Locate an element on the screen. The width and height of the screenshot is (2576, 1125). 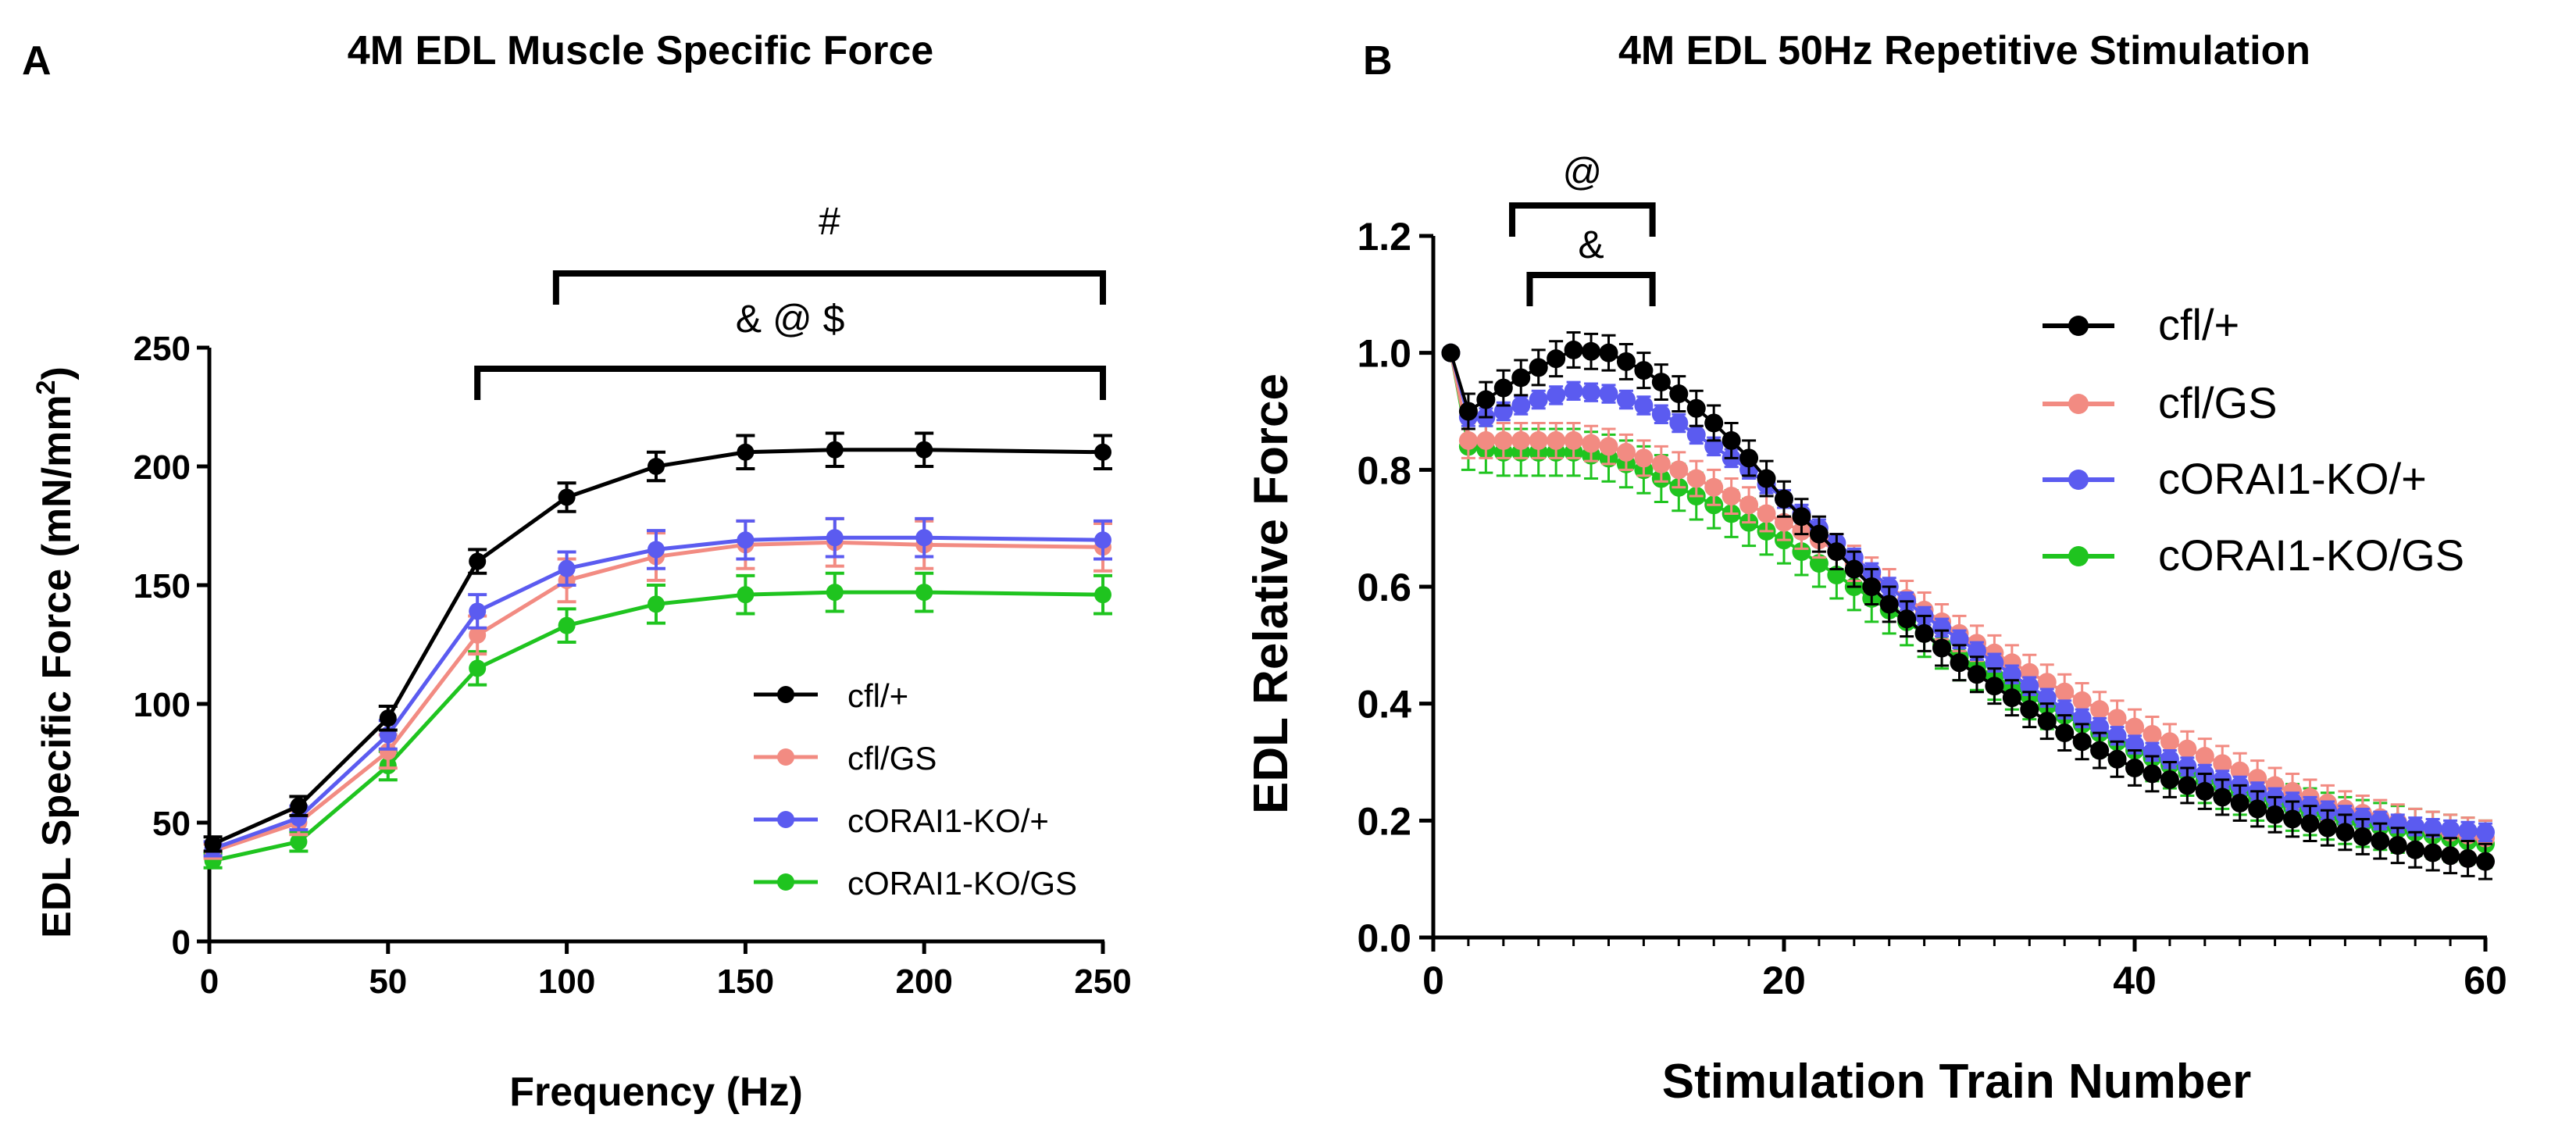
panel-a-ylabel-close: ) is located at coordinates (57, 373).